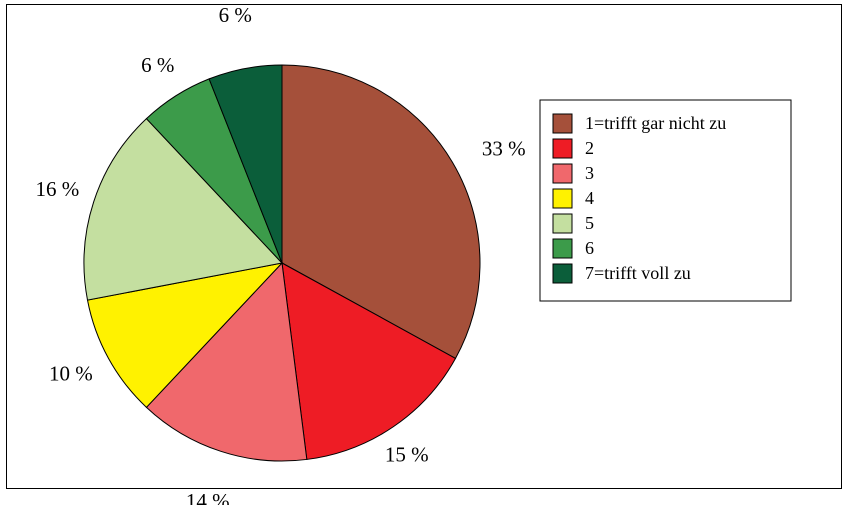 This screenshot has height=505, width=849. Describe the element at coordinates (589, 248) in the screenshot. I see `legend-label-6: 6` at that location.